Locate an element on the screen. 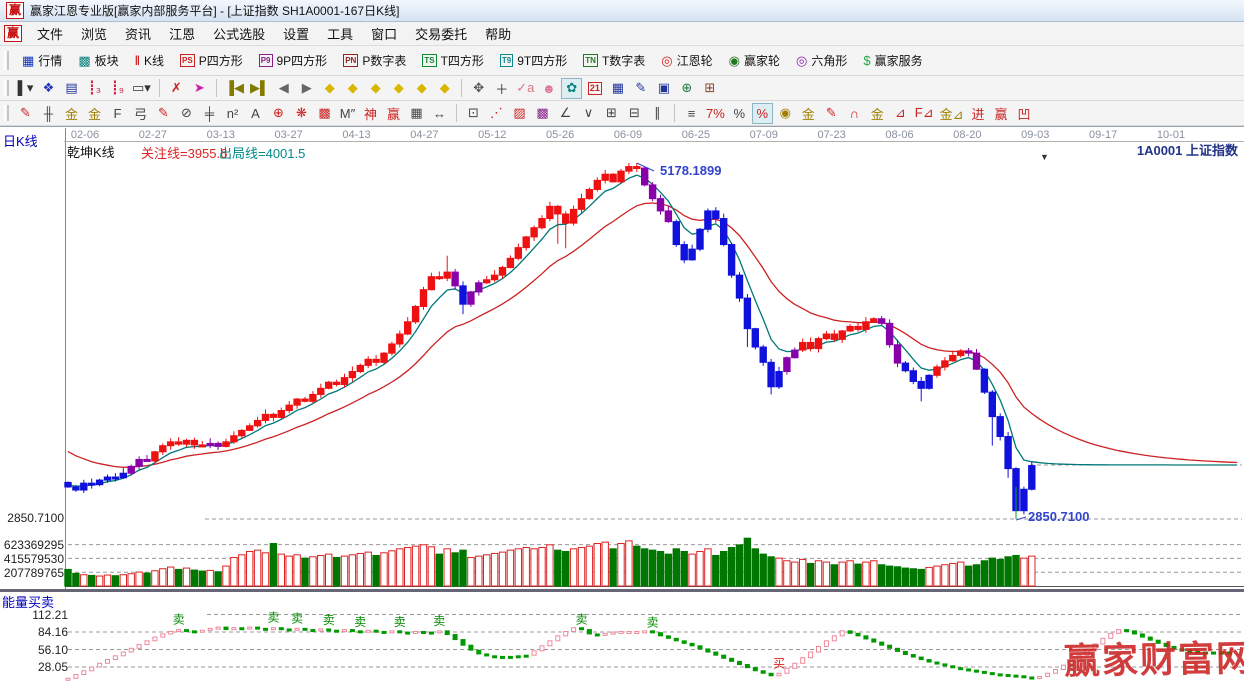  fan-tool: ⋰ is located at coordinates (496, 113).